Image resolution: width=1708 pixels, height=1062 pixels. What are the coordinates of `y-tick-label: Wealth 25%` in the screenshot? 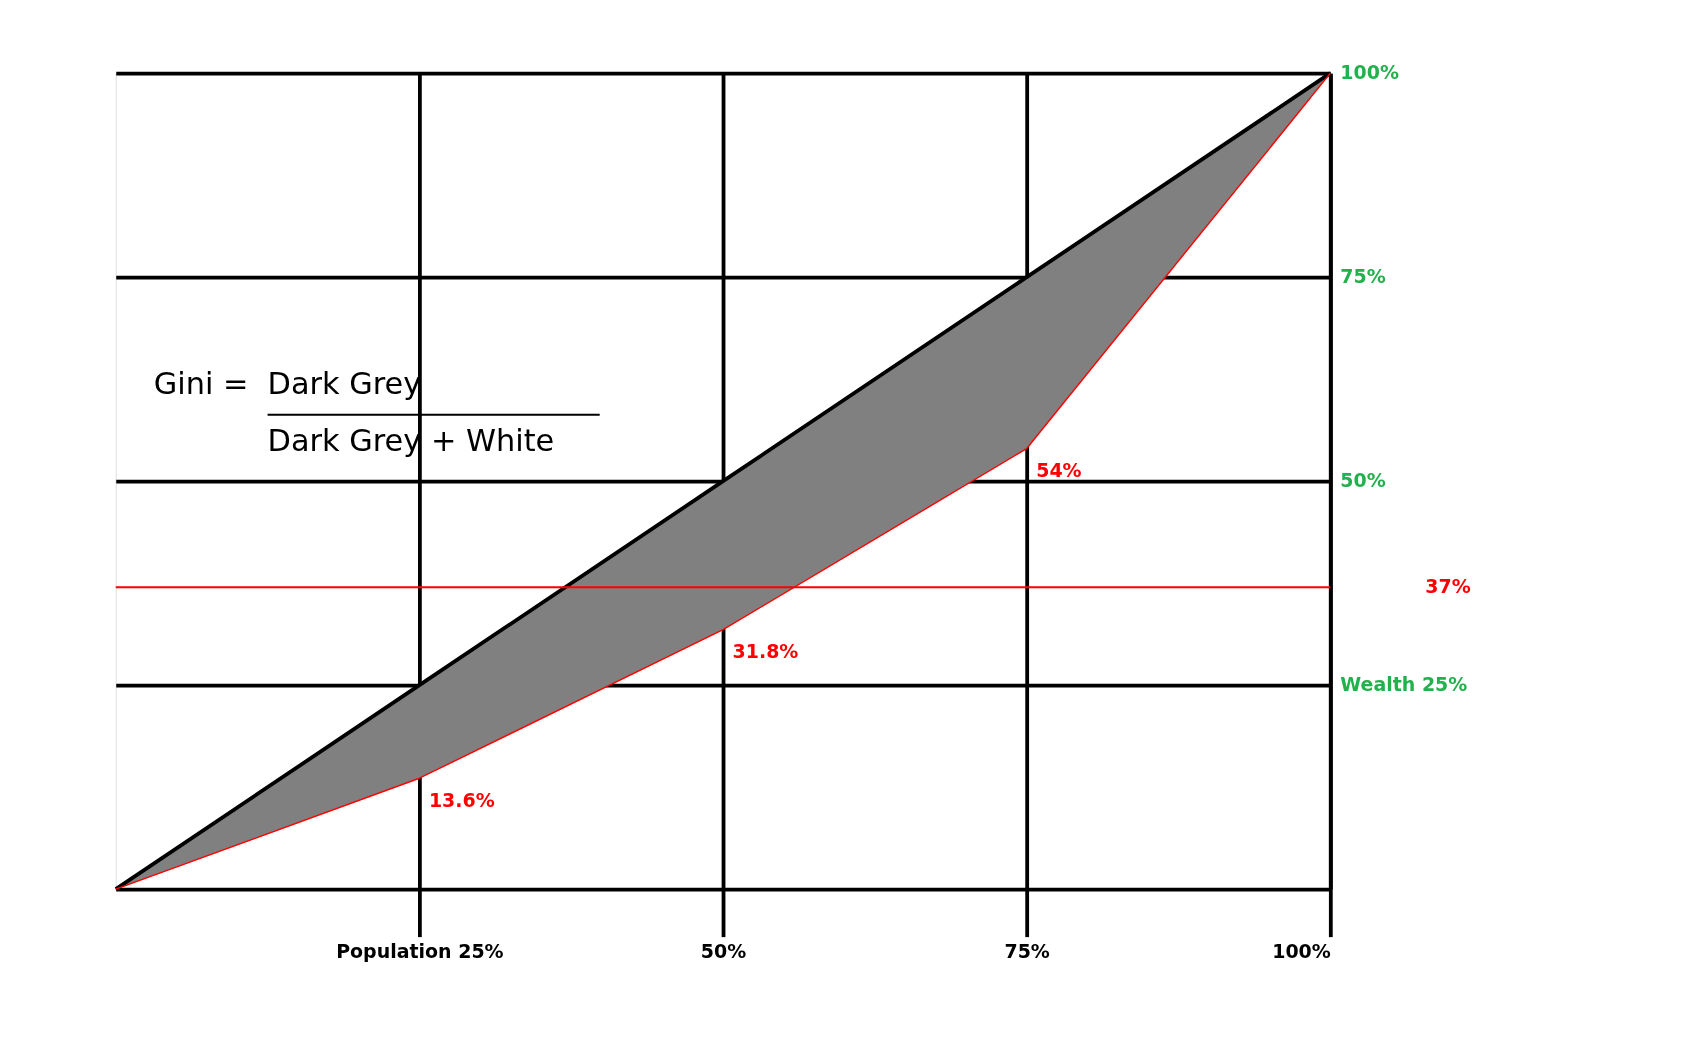 It's located at (1404, 684).